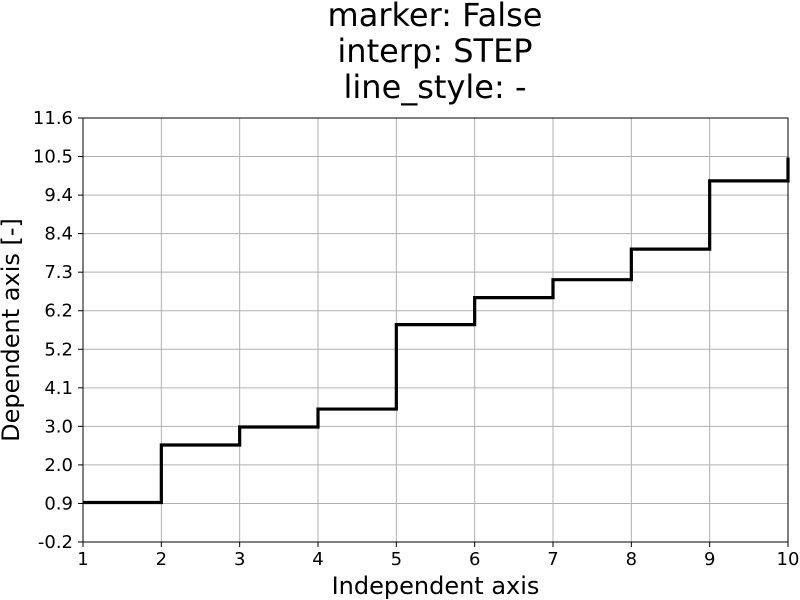 The height and width of the screenshot is (600, 800). I want to click on y-tick-label: 0.9, so click(58, 503).